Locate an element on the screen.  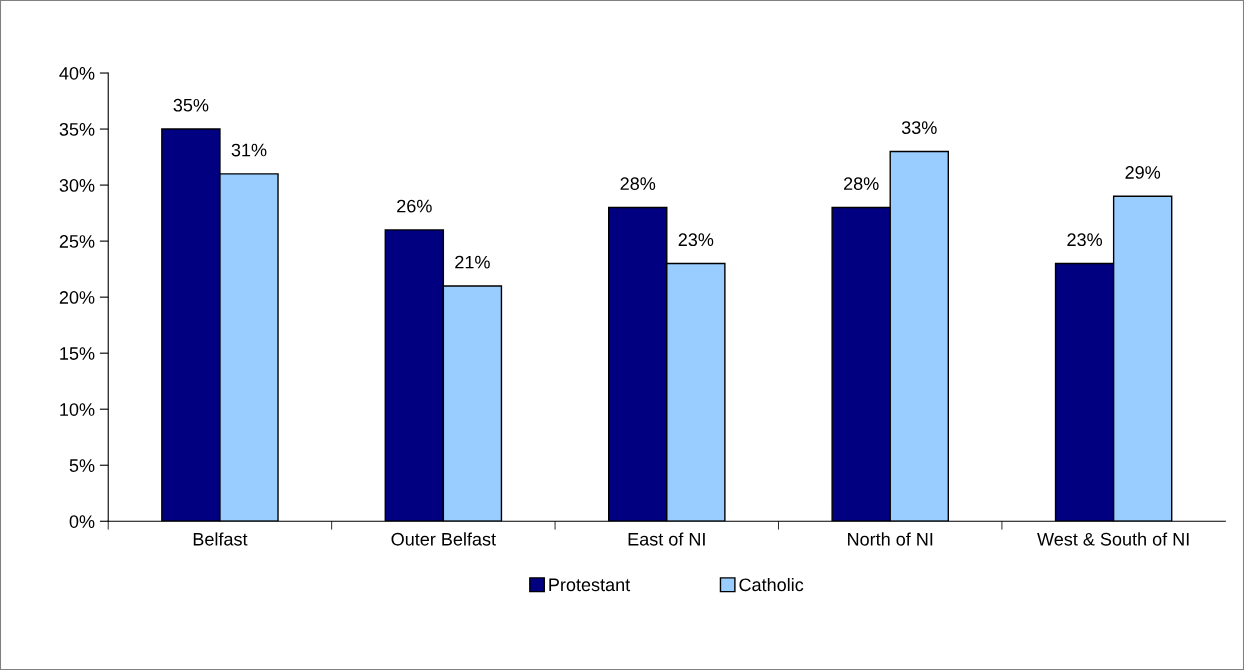
data-label: 26% is located at coordinates (414, 206).